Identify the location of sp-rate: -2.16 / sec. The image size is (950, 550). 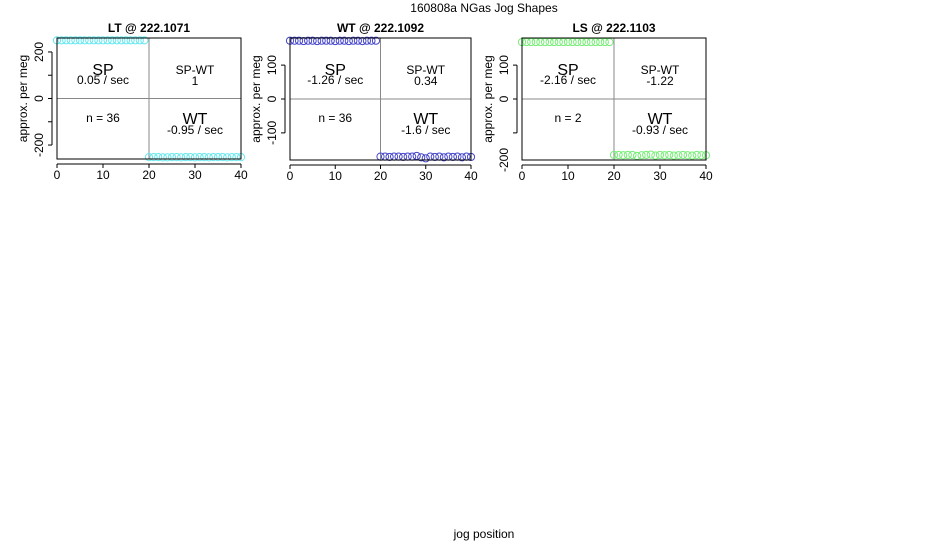
(568, 80).